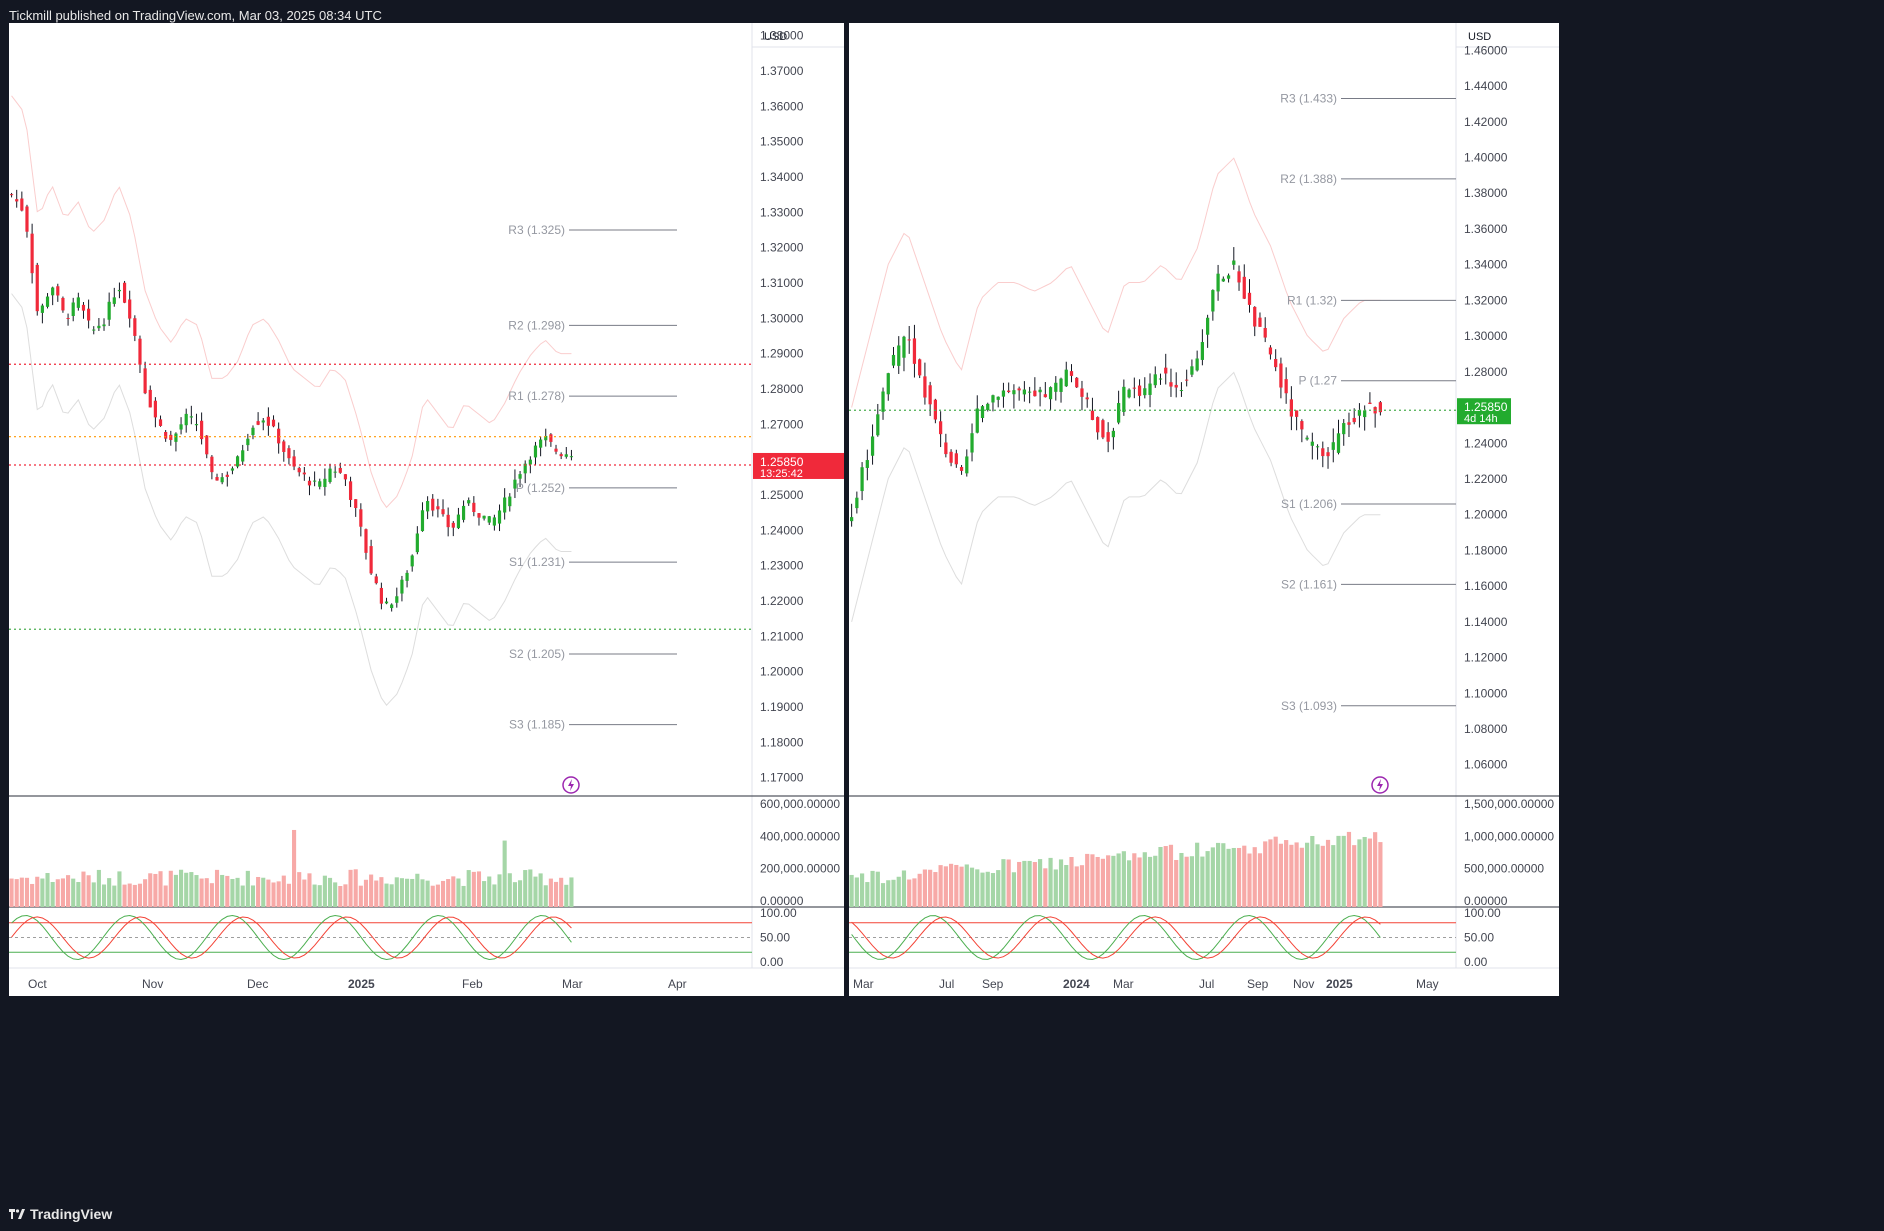  I want to click on price-tick-label: 1.31000, so click(782, 283).